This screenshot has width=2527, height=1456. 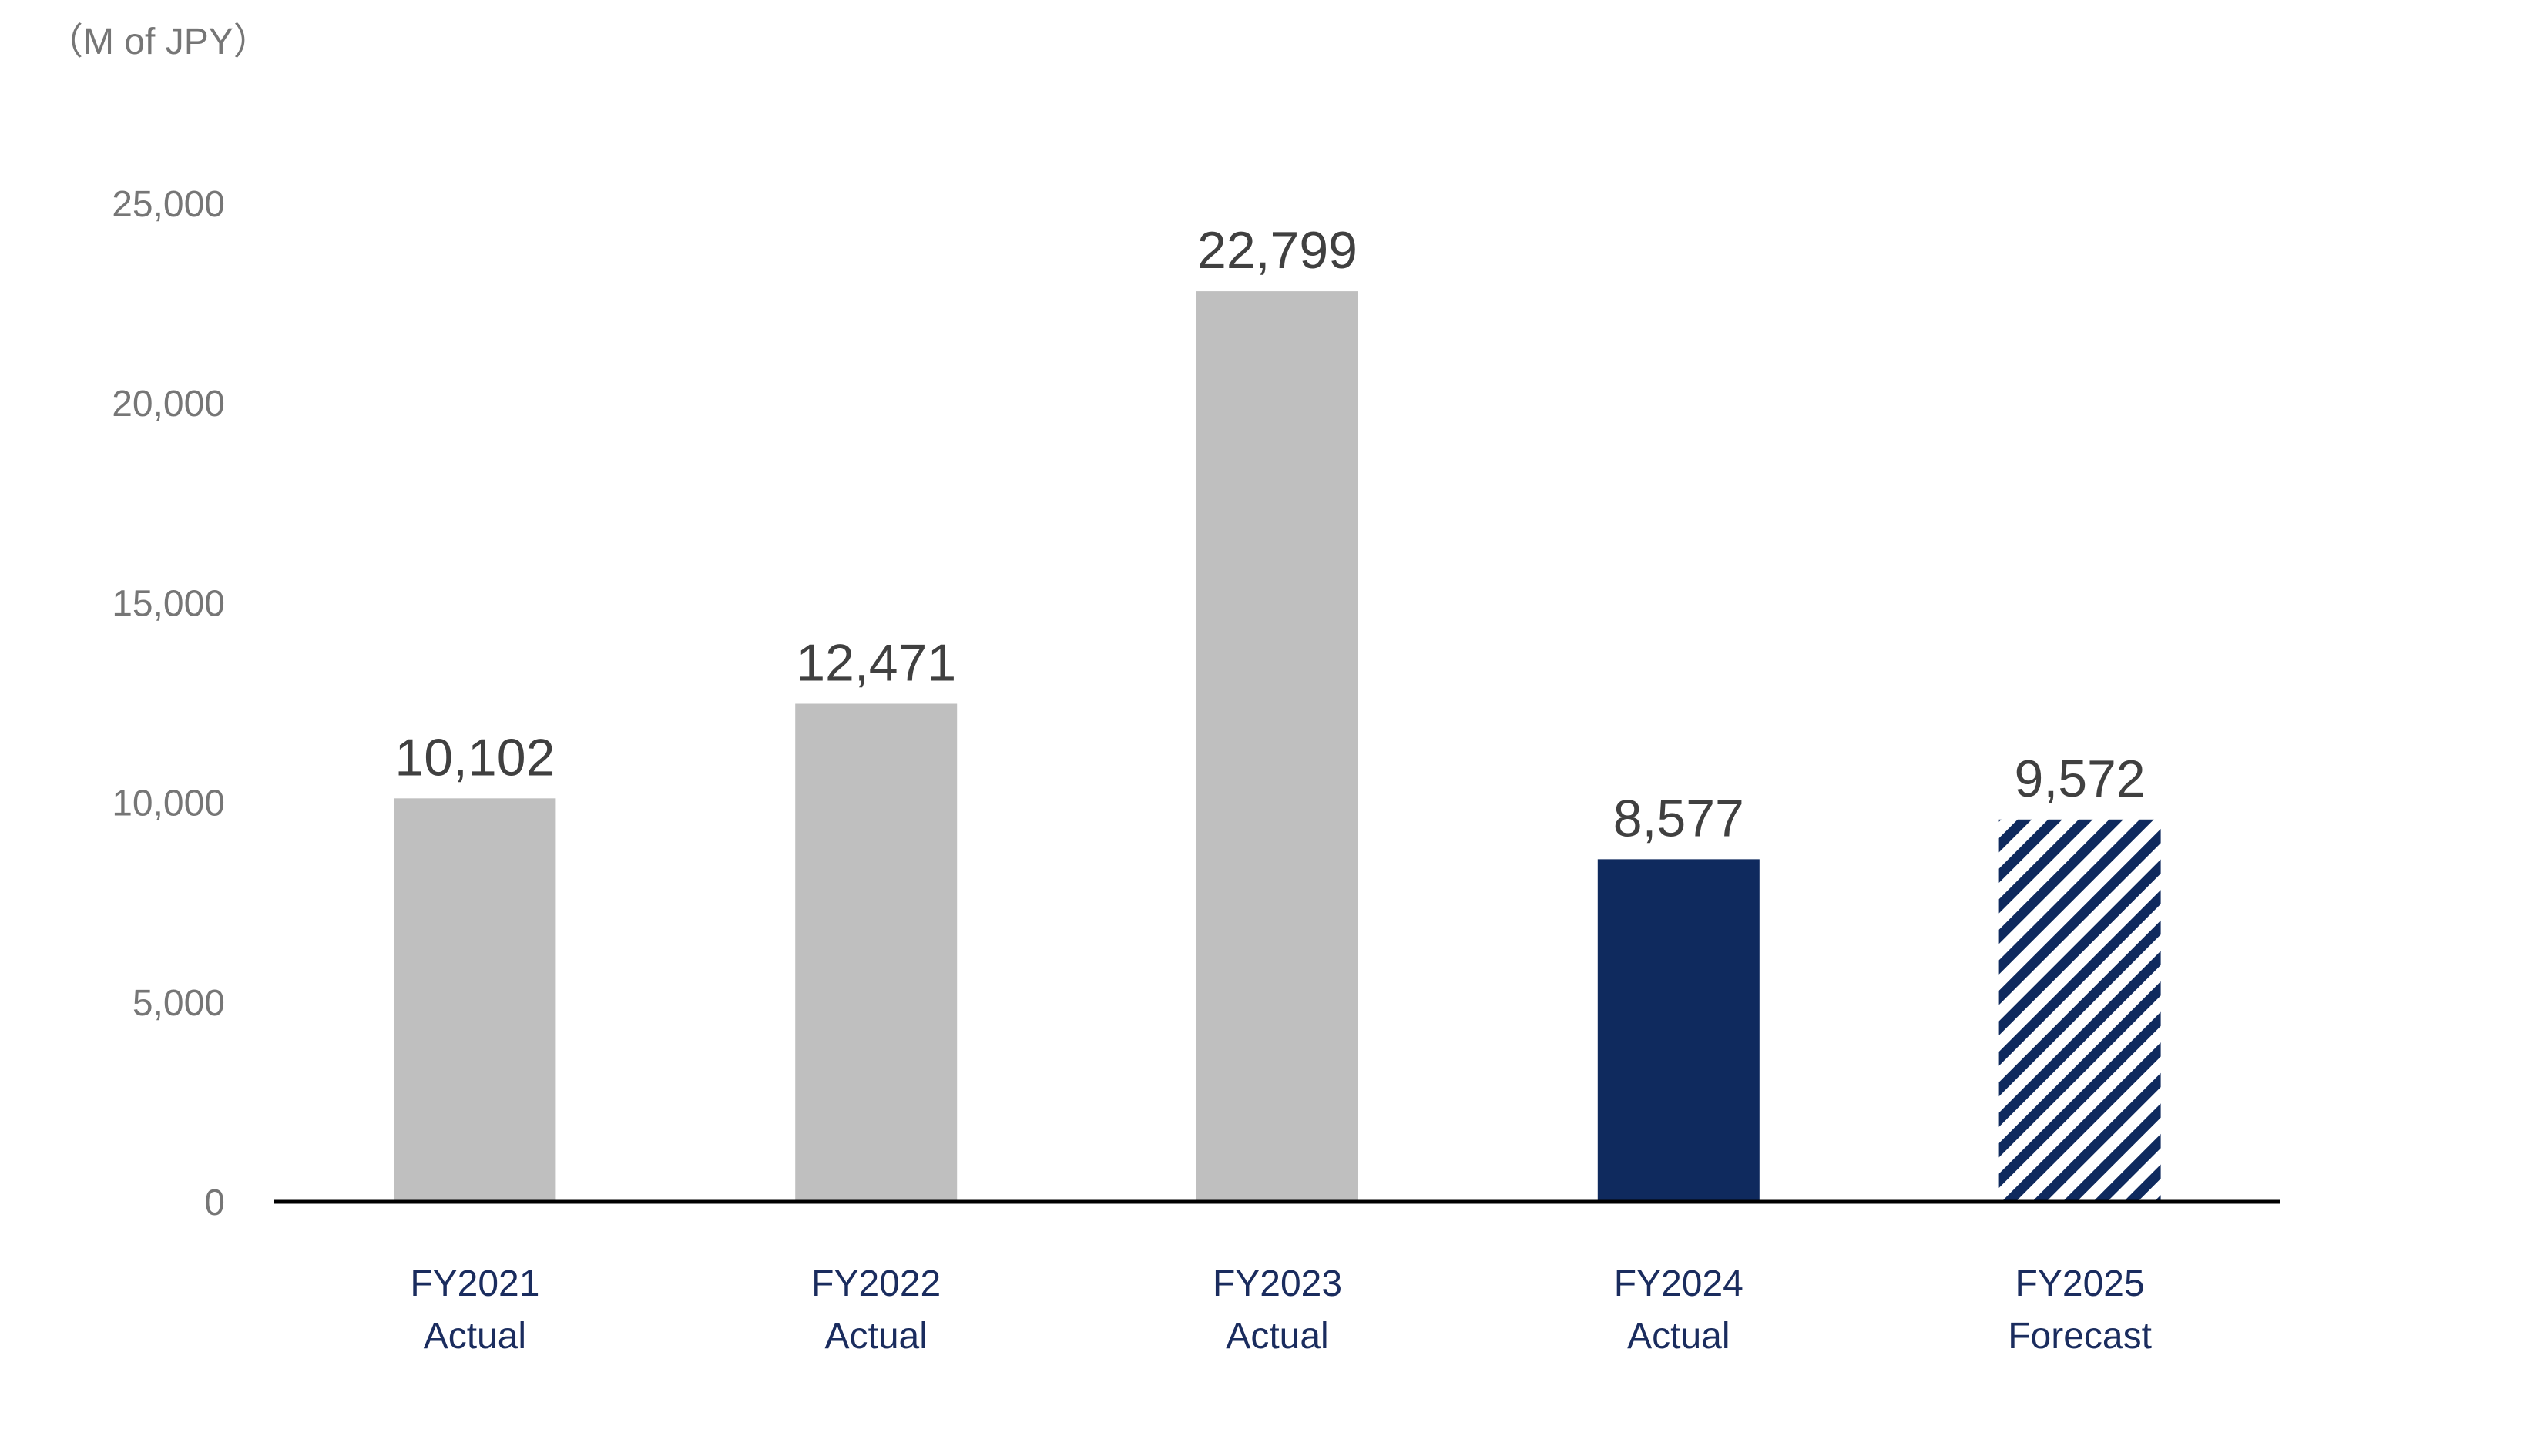 What do you see at coordinates (2080, 779) in the screenshot?
I see `data-label: 9,572` at bounding box center [2080, 779].